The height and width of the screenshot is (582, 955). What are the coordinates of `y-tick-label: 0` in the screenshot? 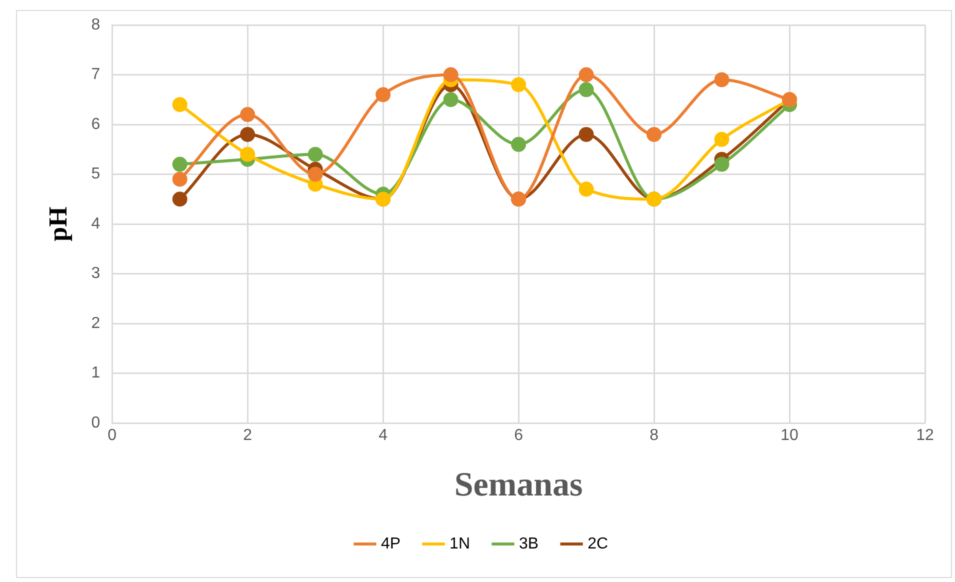 It's located at (95, 423).